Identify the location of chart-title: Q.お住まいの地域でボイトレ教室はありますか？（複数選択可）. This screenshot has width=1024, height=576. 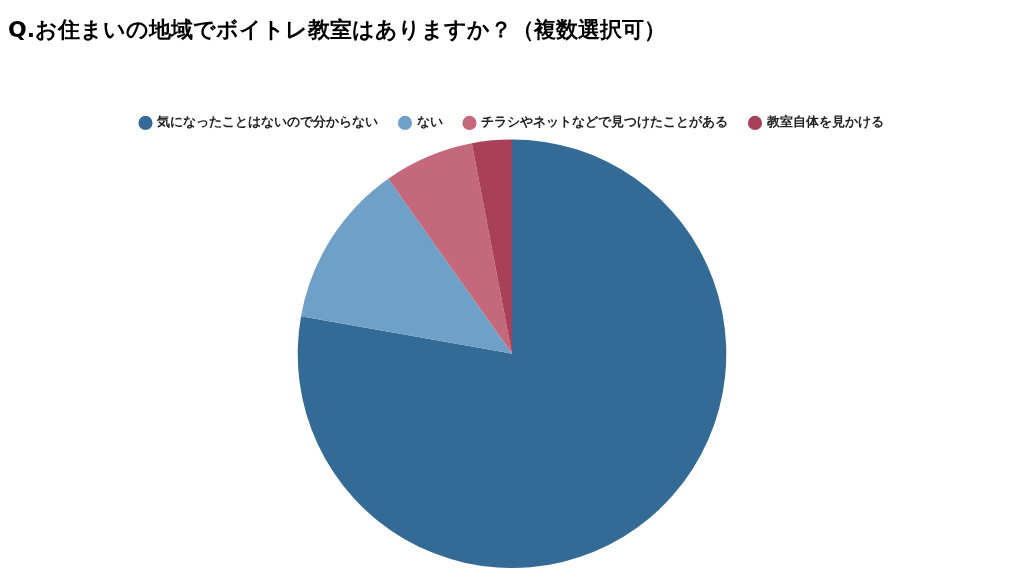
(337, 29).